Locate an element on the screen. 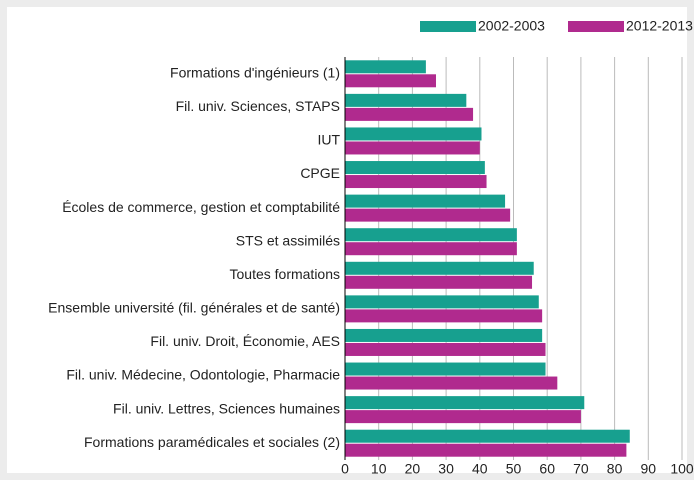 The height and width of the screenshot is (480, 694). y-tick-label: STS et assimilés is located at coordinates (288, 240).